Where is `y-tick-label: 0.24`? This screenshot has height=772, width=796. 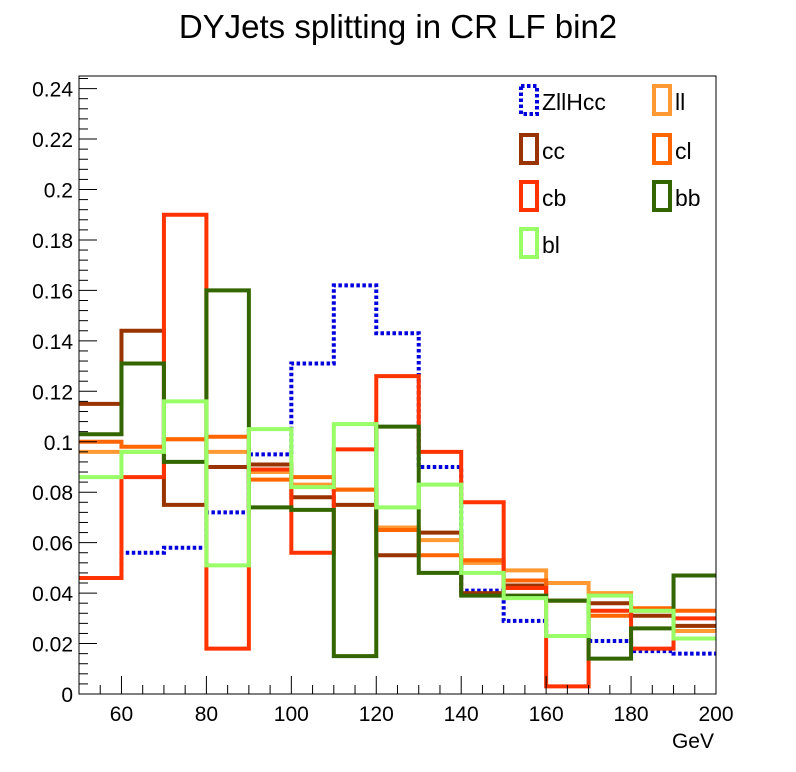 y-tick-label: 0.24 is located at coordinates (52, 90).